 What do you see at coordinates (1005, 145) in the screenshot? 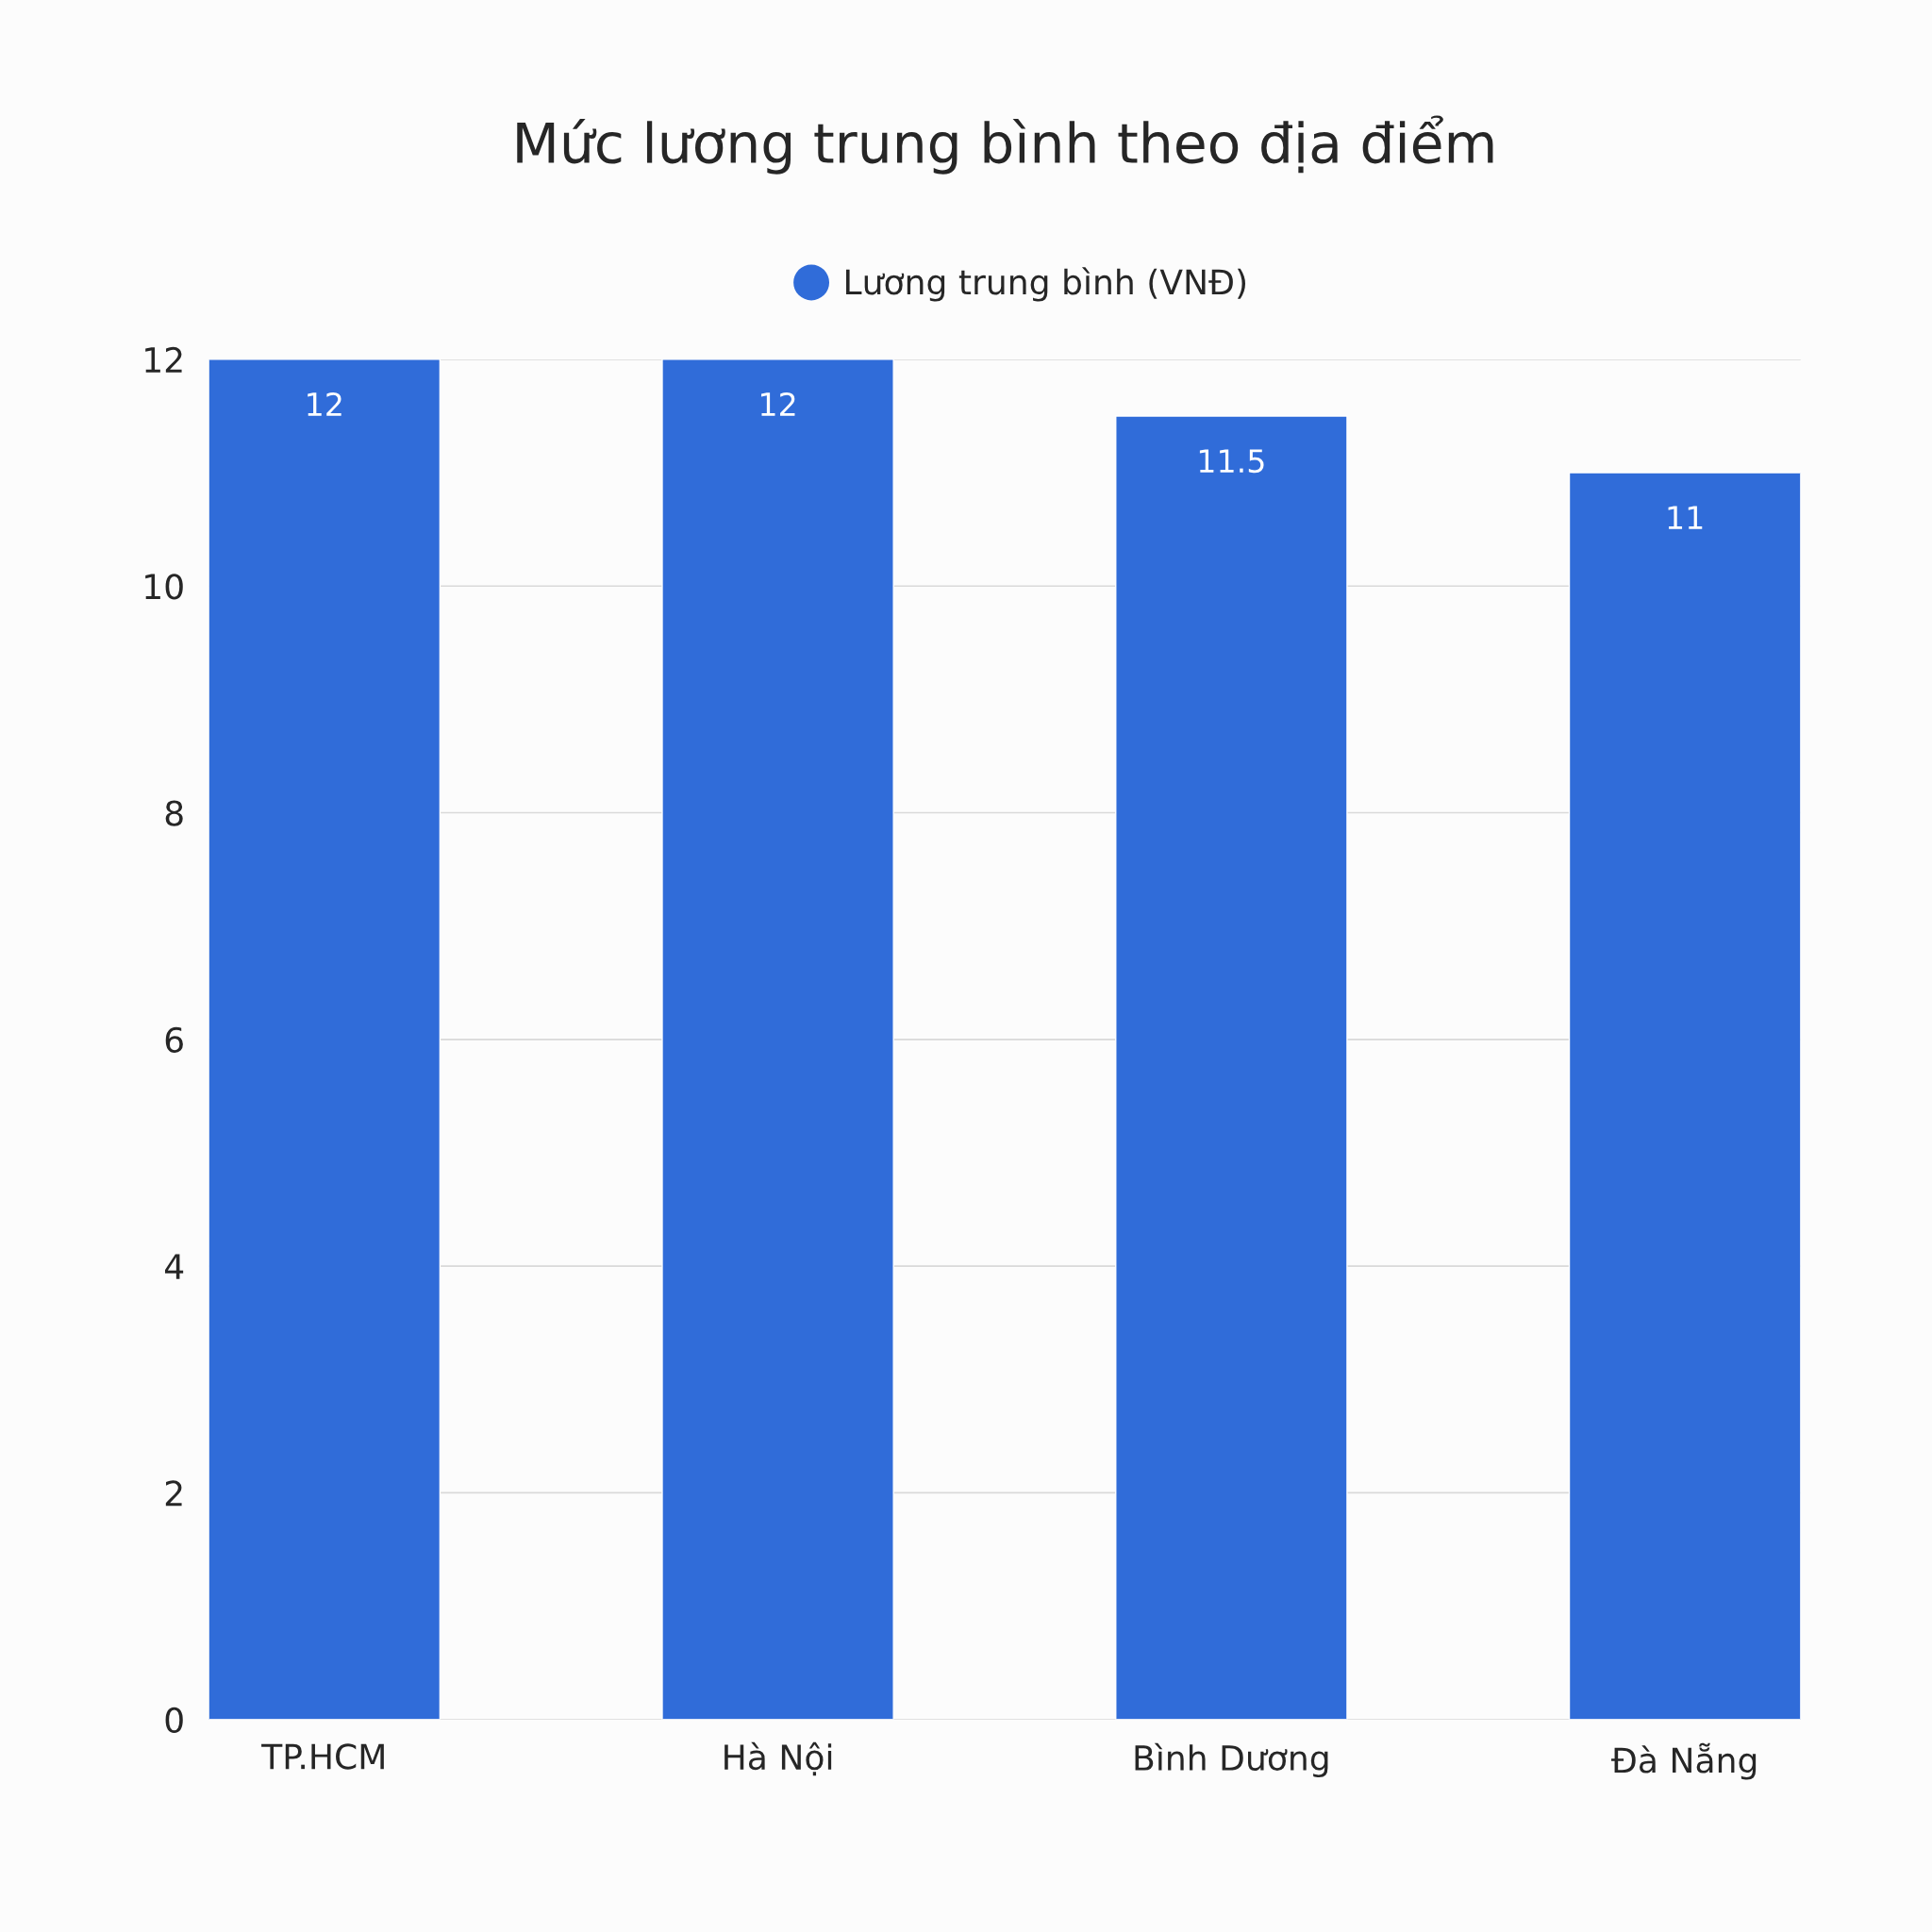
I see `chart-title: Mức lương trung bình theo địa điểm` at bounding box center [1005, 145].